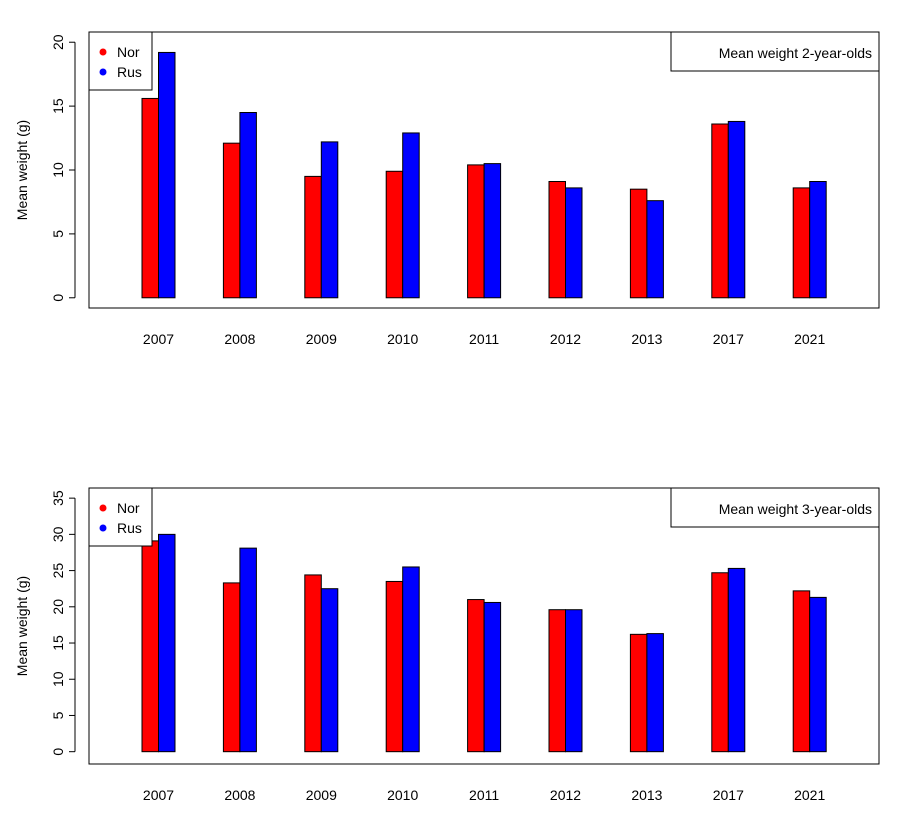 The image size is (898, 821). I want to click on y-tick-label: 25, so click(58, 571).